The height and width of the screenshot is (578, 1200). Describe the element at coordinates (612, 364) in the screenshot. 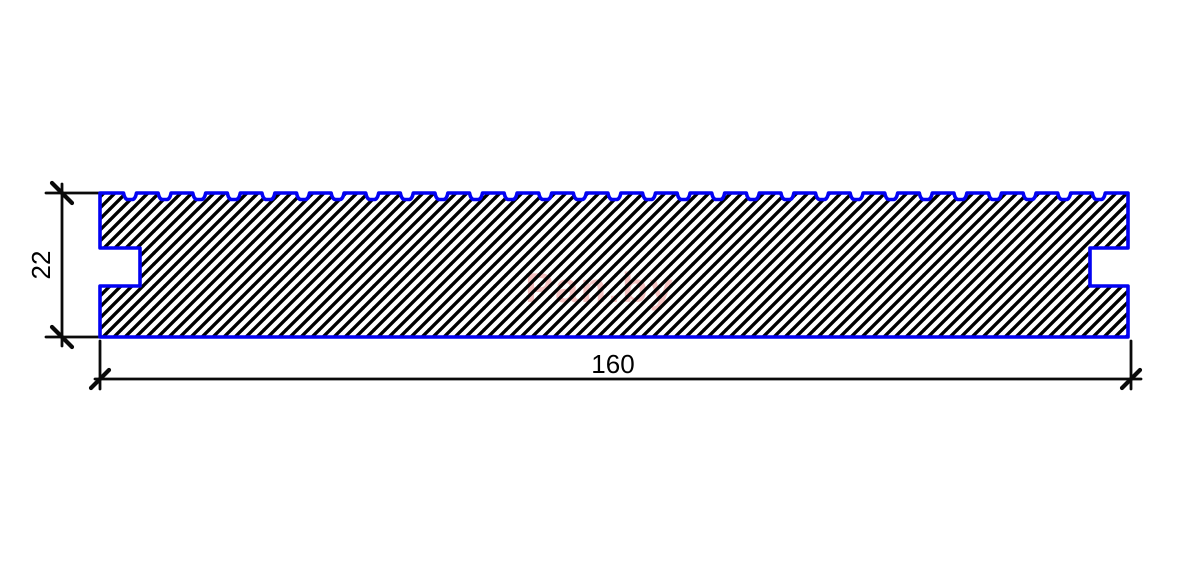

I see `width-dimension-label: 160` at that location.